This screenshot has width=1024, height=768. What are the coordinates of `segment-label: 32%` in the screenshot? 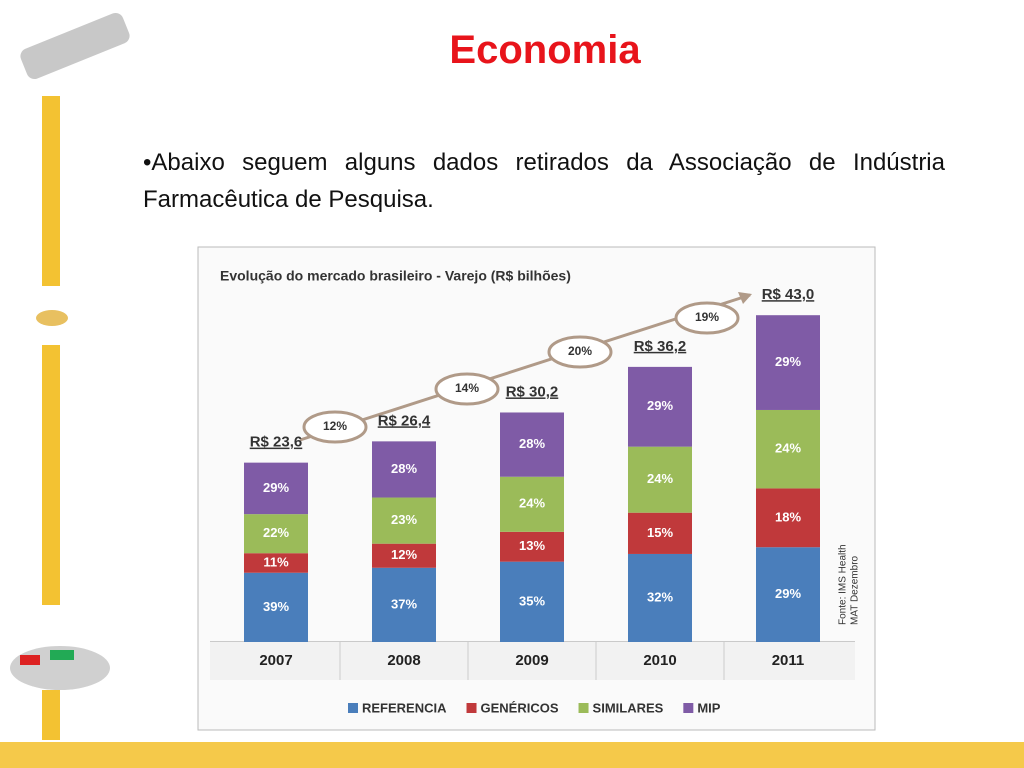 It's located at (660, 596).